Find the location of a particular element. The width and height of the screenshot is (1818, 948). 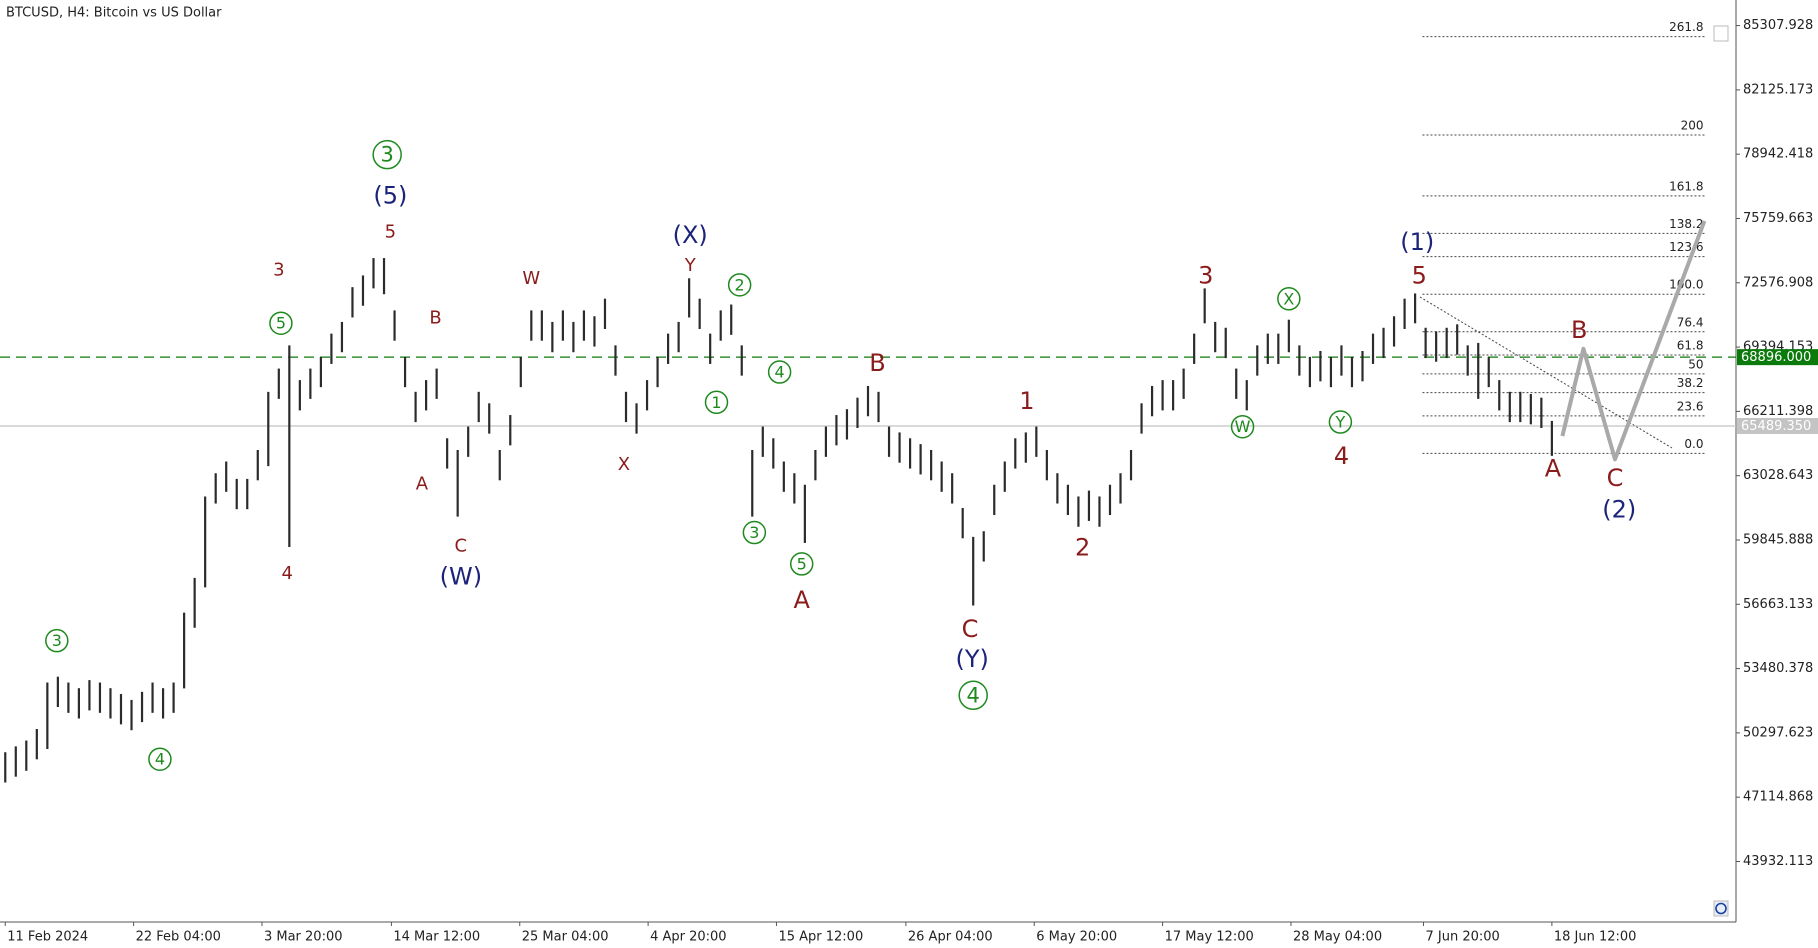

wave-label: (2) is located at coordinates (1619, 509).